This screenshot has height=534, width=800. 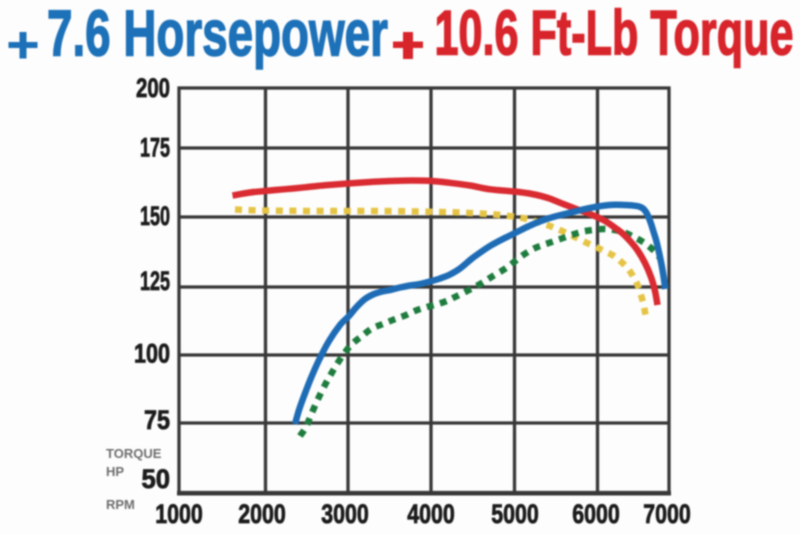 What do you see at coordinates (155, 280) in the screenshot?
I see `svg-text: 125` at bounding box center [155, 280].